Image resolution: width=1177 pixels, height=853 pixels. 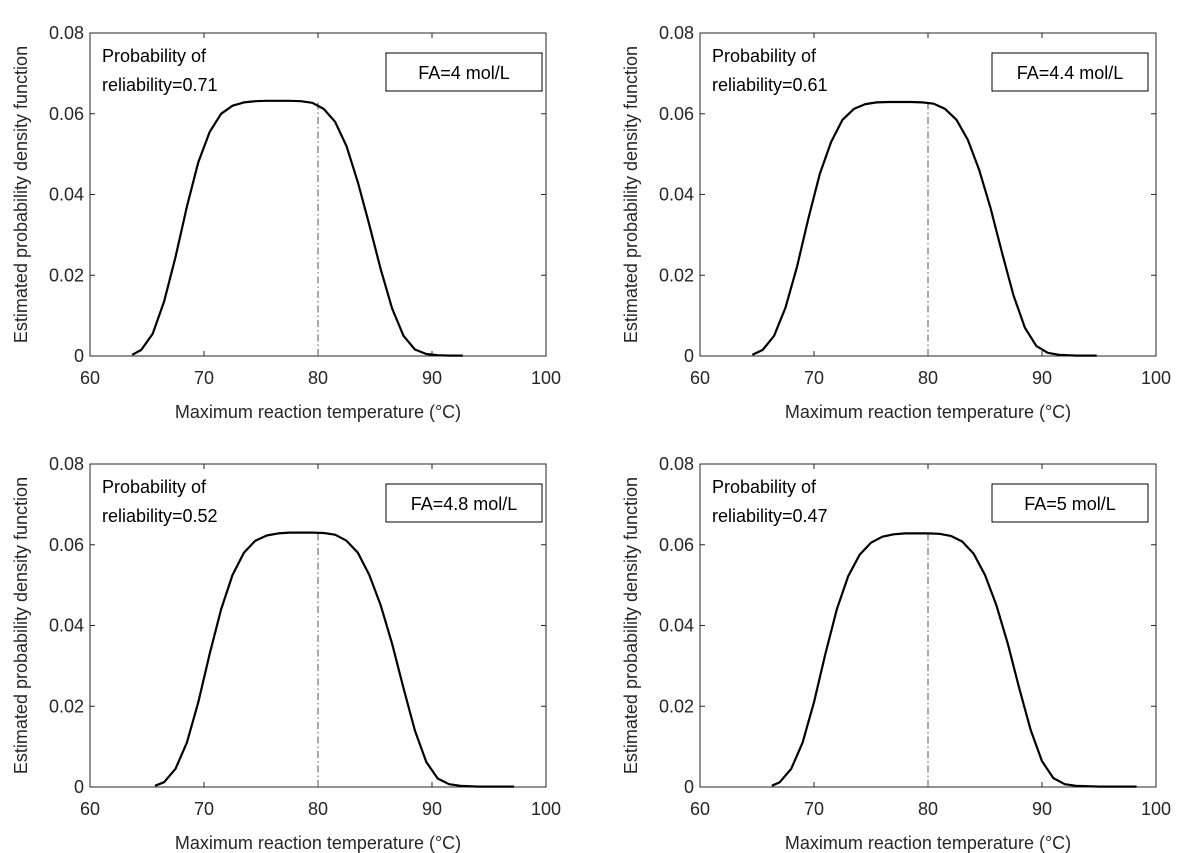 What do you see at coordinates (770, 516) in the screenshot?
I see `reliability-annotation: reliability=0.47` at bounding box center [770, 516].